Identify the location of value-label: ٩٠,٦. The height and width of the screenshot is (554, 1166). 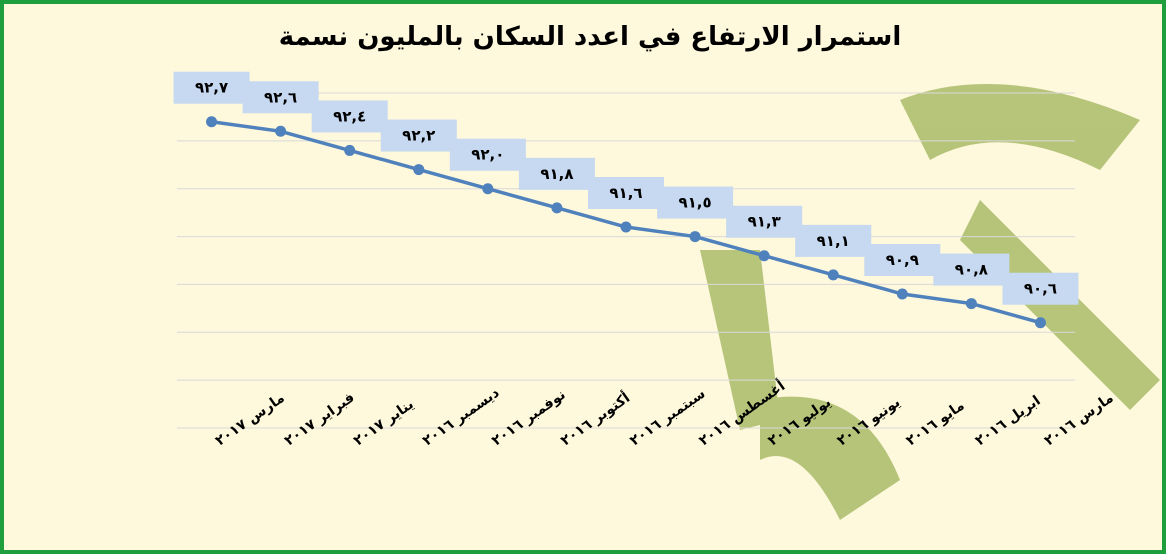
(1040, 289).